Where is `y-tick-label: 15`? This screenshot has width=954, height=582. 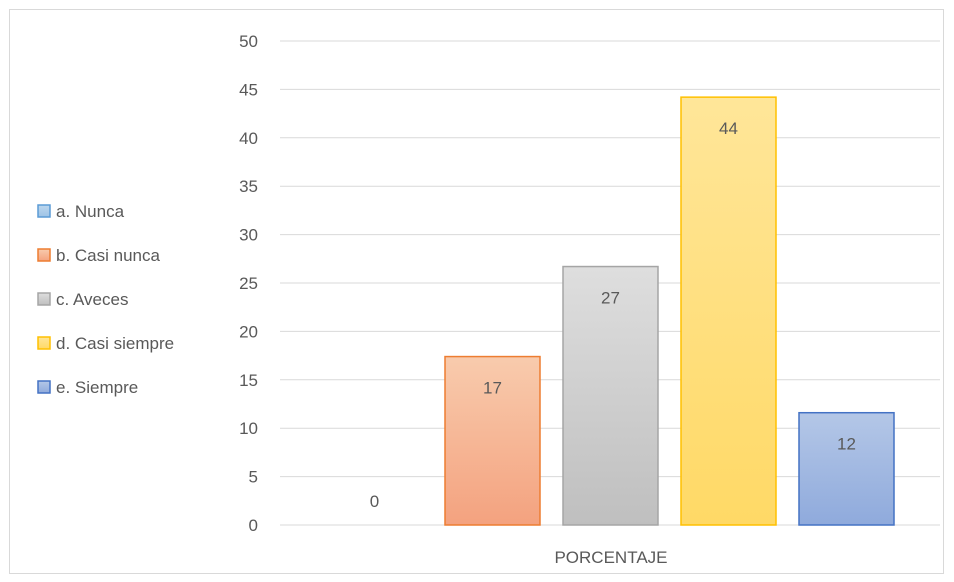 y-tick-label: 15 is located at coordinates (248, 380).